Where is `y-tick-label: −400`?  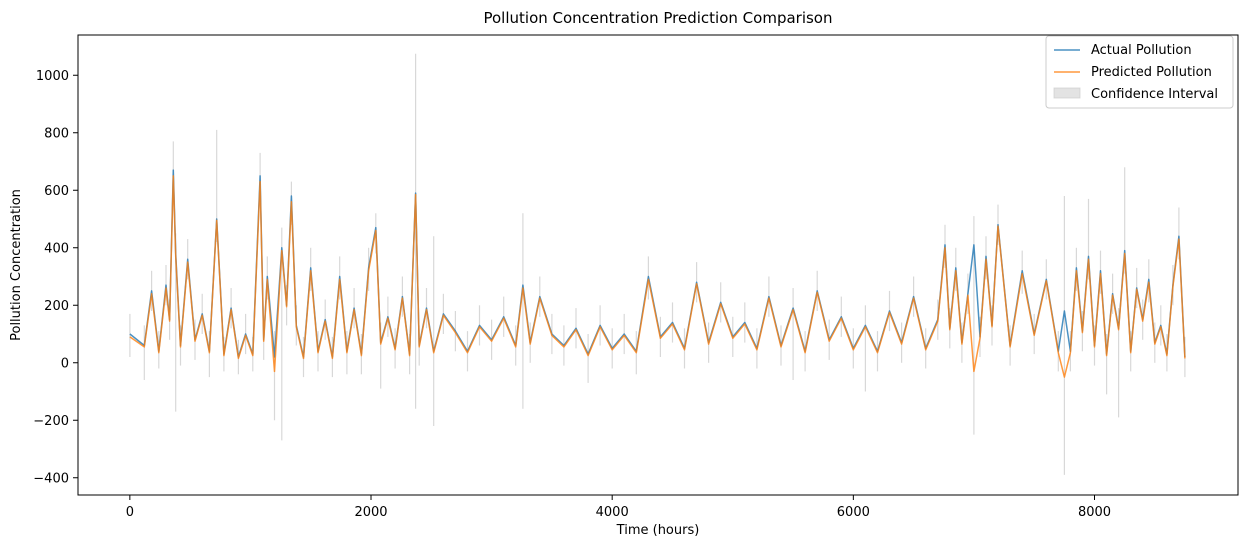 y-tick-label: −400 is located at coordinates (51, 478).